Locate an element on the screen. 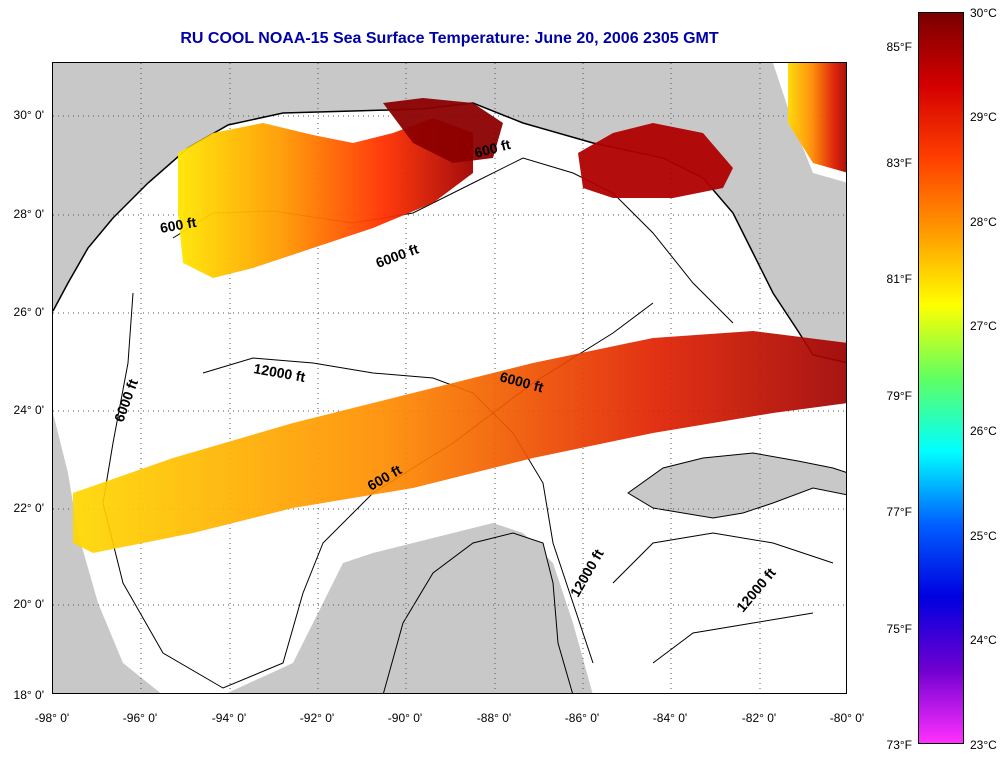 This screenshot has height=761, width=1008. colorbar-f-label: 75°F is located at coordinates (899, 629).